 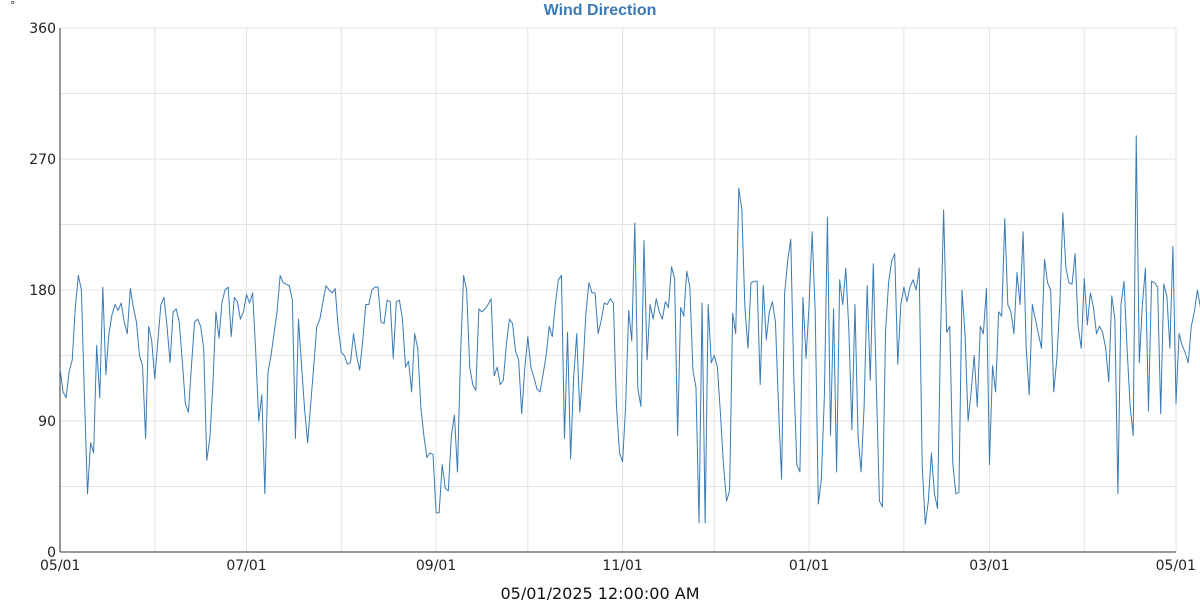 What do you see at coordinates (246, 566) in the screenshot?
I see `x-tick-label: 07/01` at bounding box center [246, 566].